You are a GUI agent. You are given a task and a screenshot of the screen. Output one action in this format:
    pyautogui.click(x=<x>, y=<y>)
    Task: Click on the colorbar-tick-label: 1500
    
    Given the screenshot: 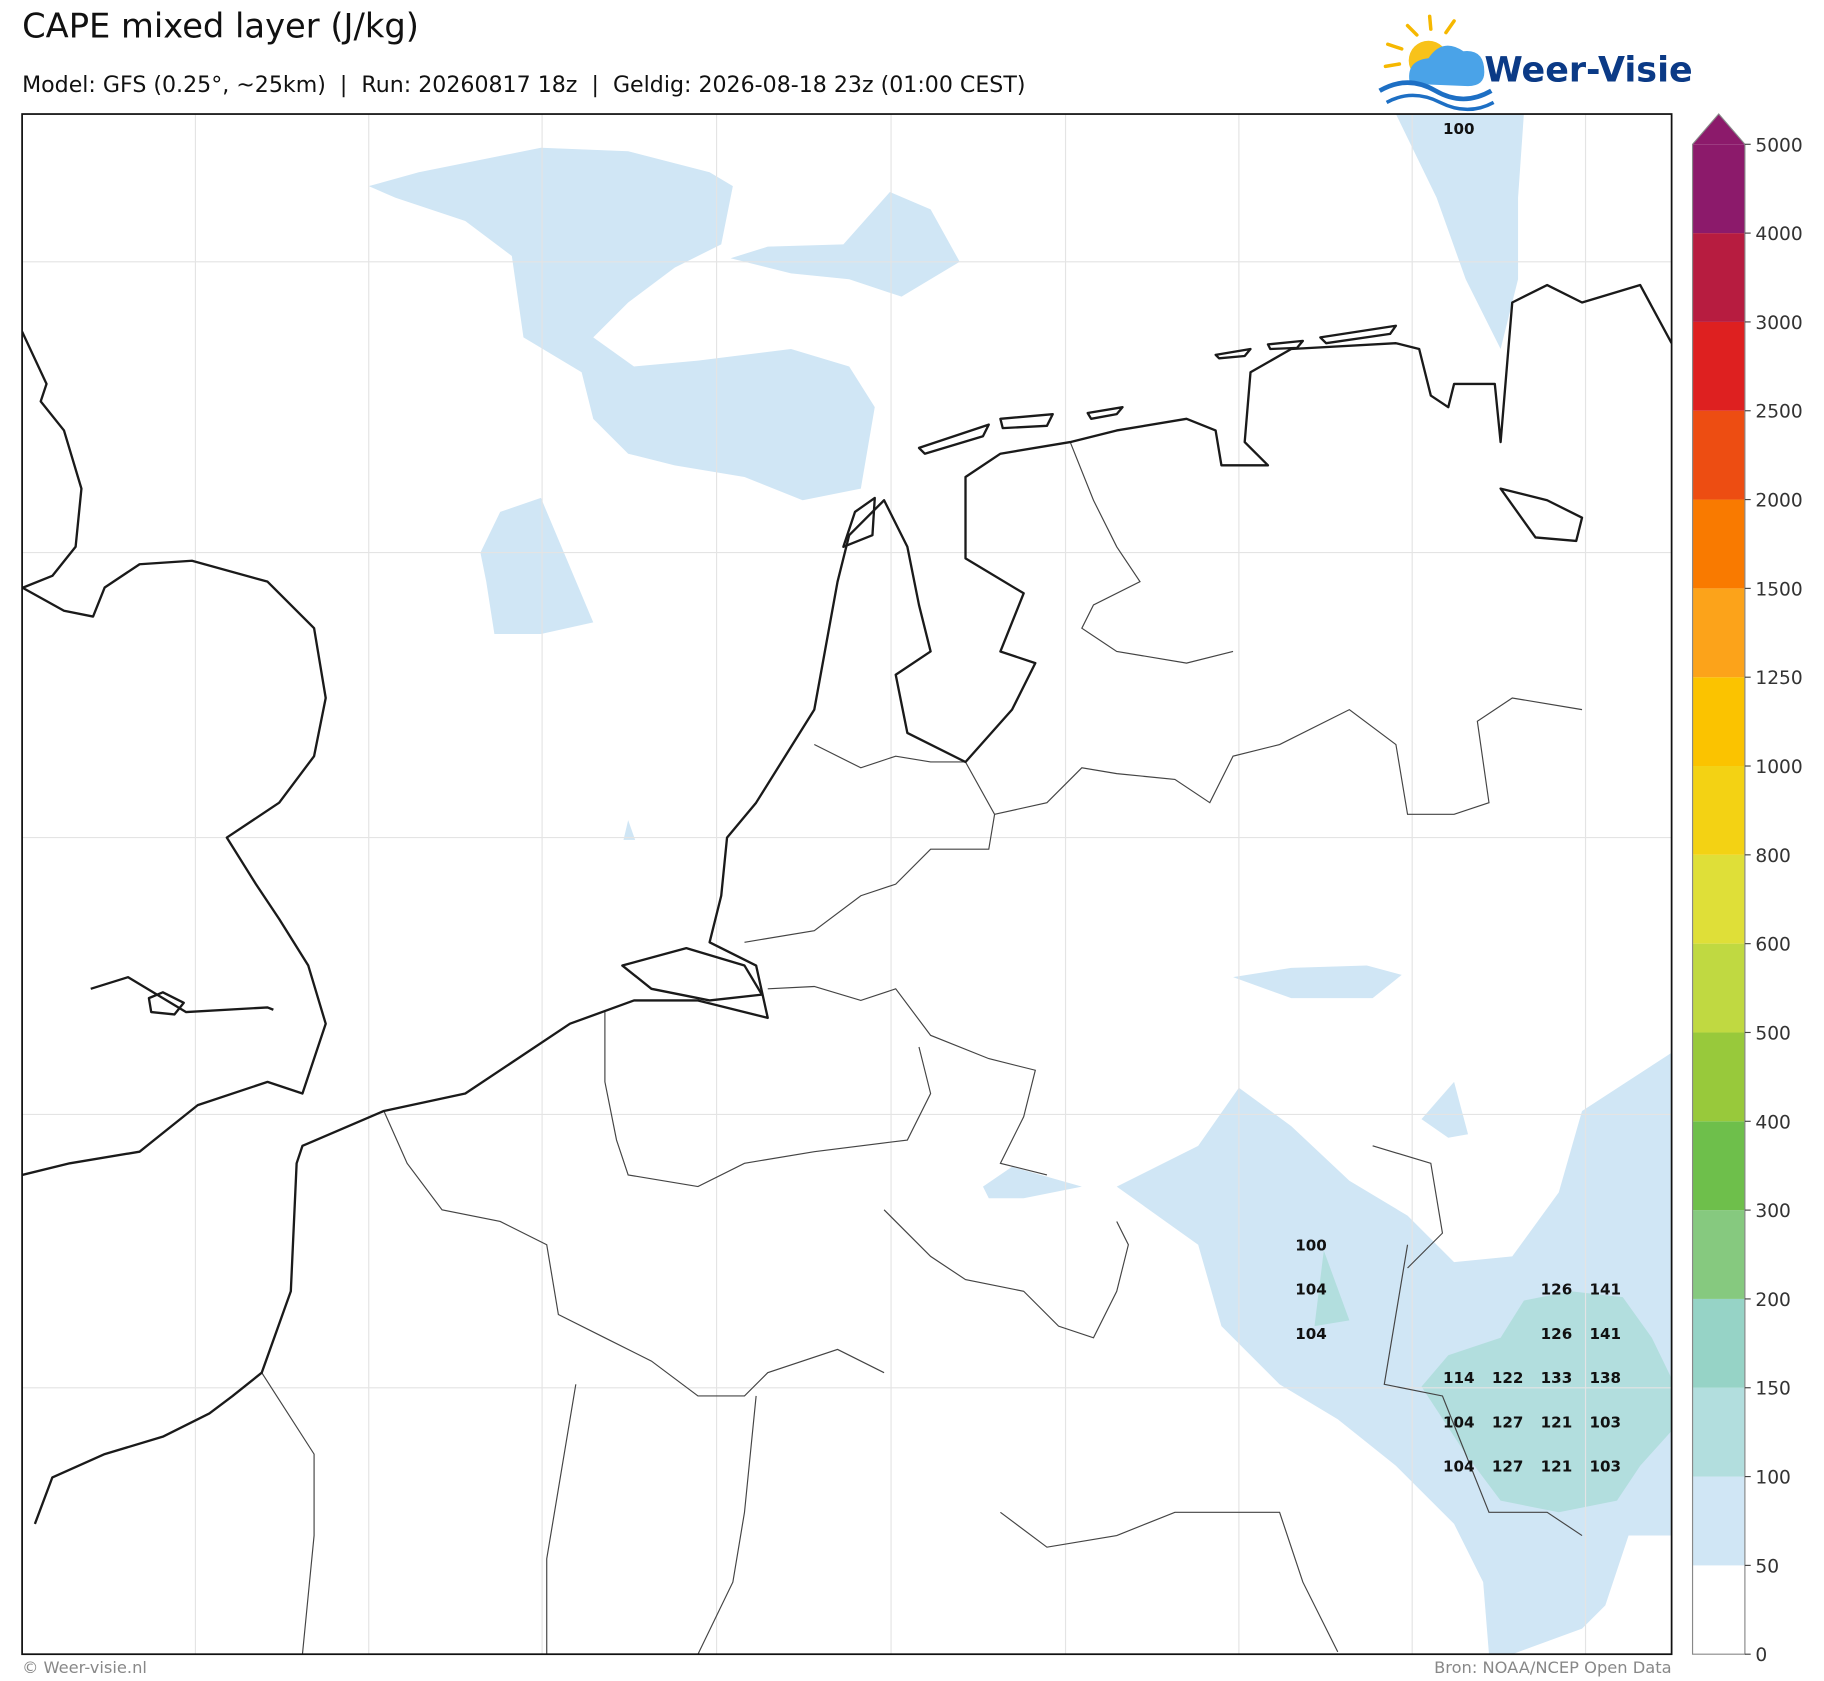 What is the action you would take?
    pyautogui.click(x=1778, y=589)
    